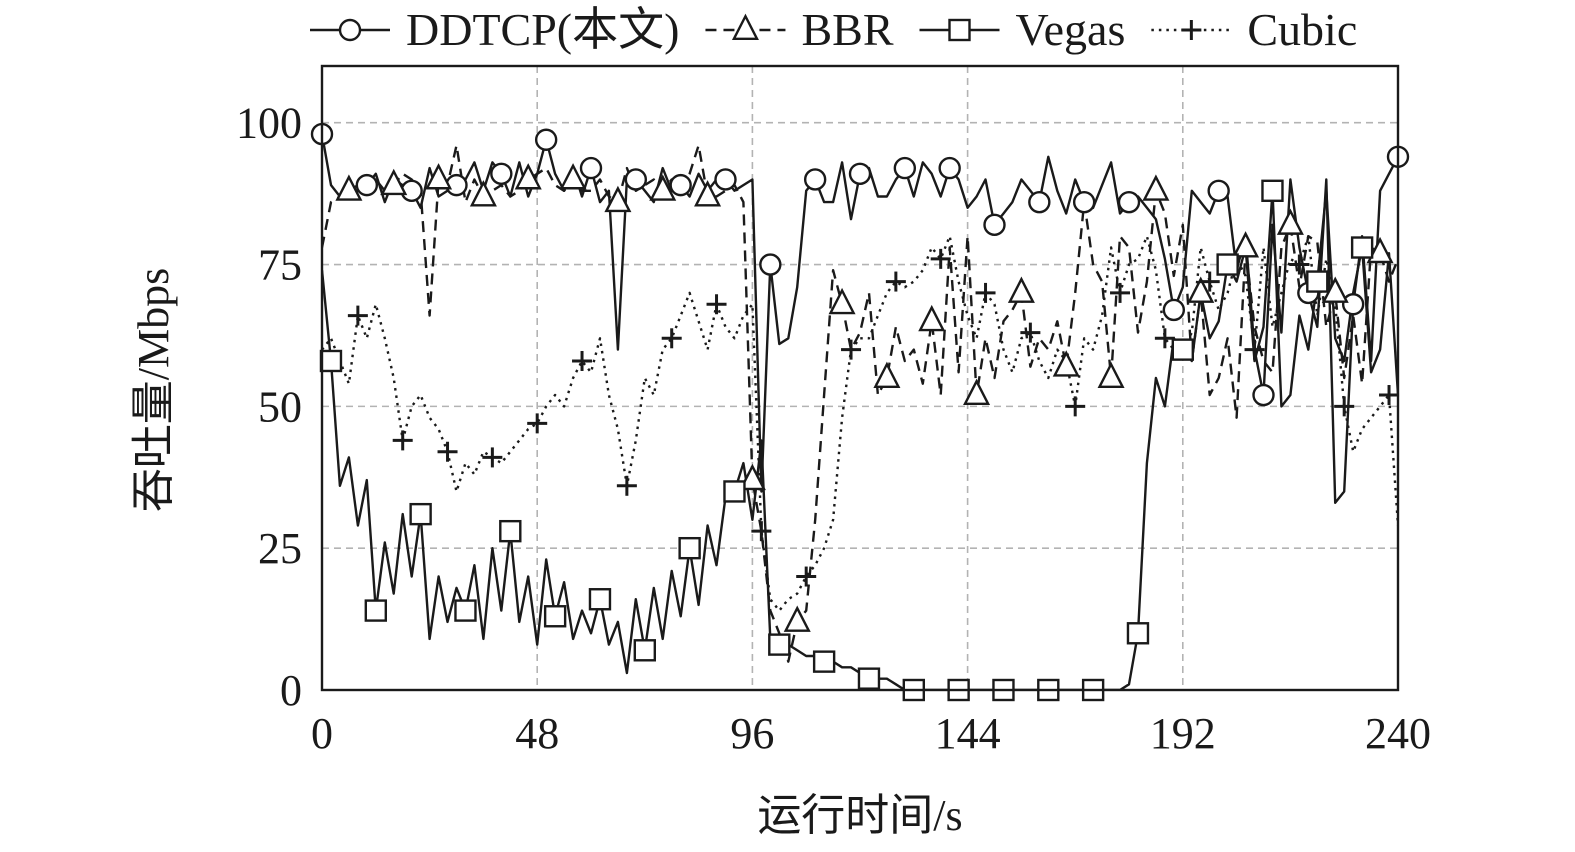 The height and width of the screenshot is (852, 1575). Describe the element at coordinates (280, 406) in the screenshot. I see `y-tick-label: 50` at that location.